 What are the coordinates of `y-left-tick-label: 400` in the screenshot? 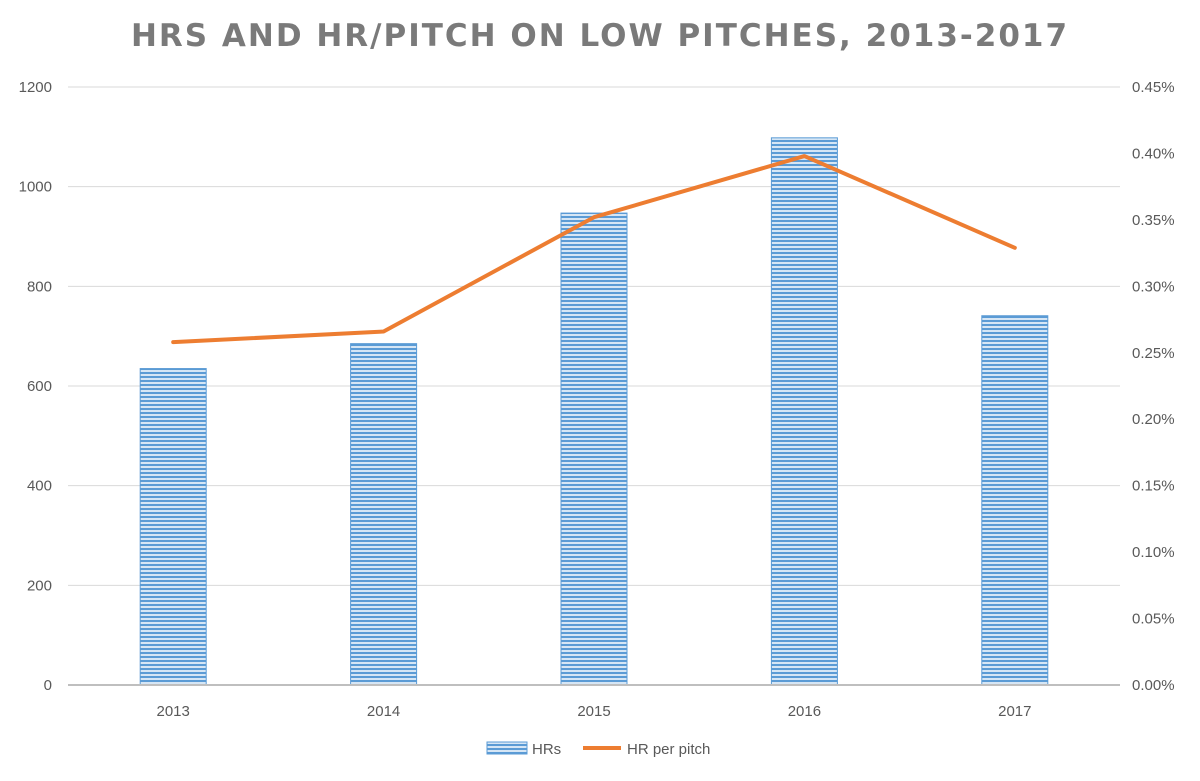 It's located at (39, 486).